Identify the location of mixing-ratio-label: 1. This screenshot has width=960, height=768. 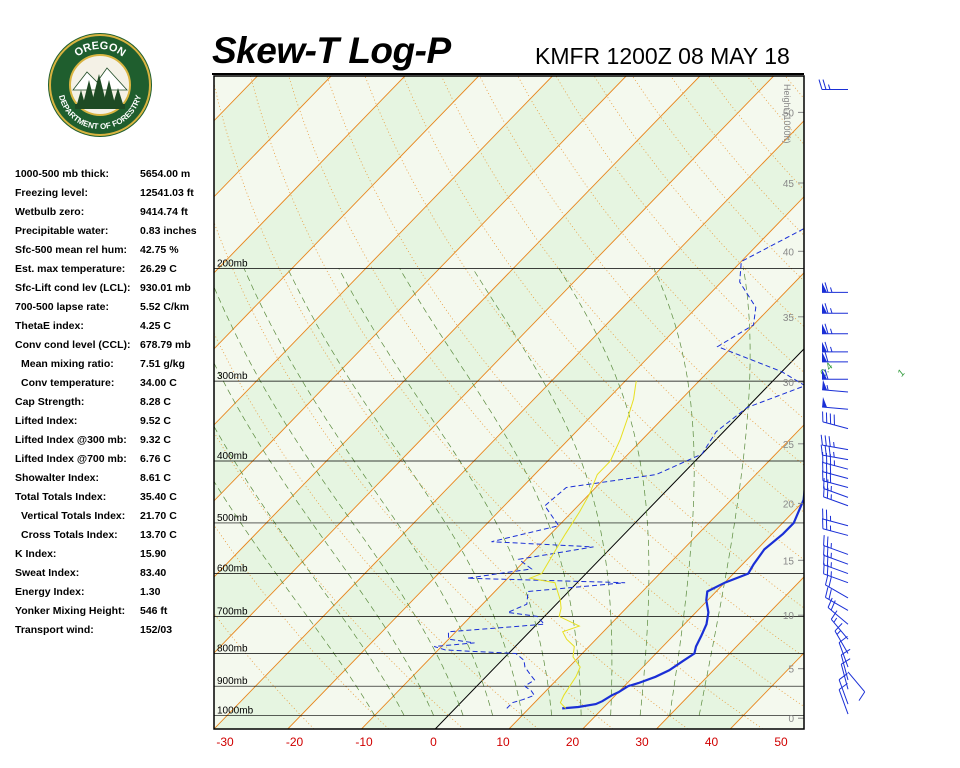
(902, 373).